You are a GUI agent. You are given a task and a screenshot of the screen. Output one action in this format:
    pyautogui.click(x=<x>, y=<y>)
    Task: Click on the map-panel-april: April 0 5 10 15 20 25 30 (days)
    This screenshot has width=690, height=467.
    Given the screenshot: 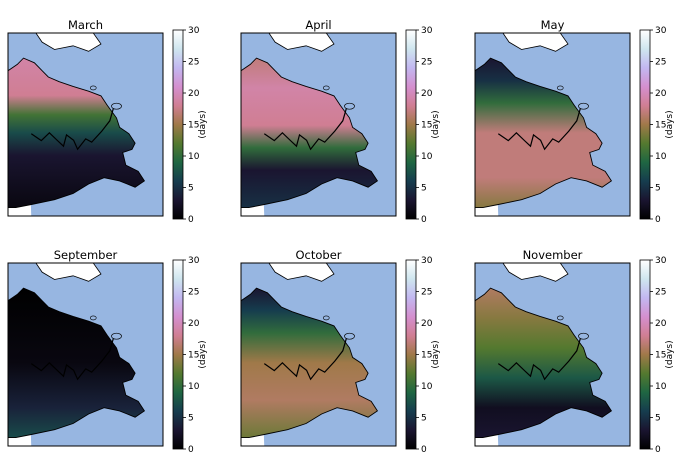 What is the action you would take?
    pyautogui.click(x=340, y=121)
    